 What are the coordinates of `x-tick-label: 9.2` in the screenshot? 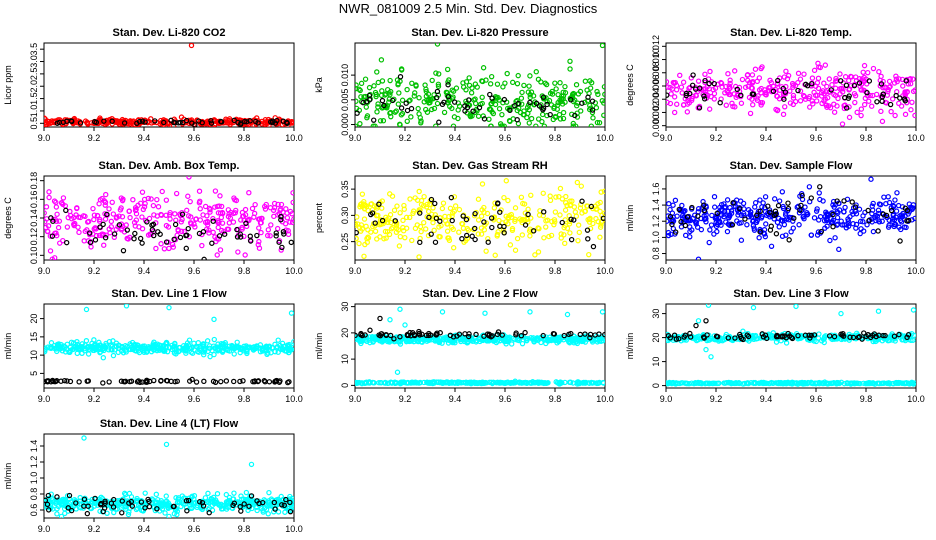 It's located at (716, 138).